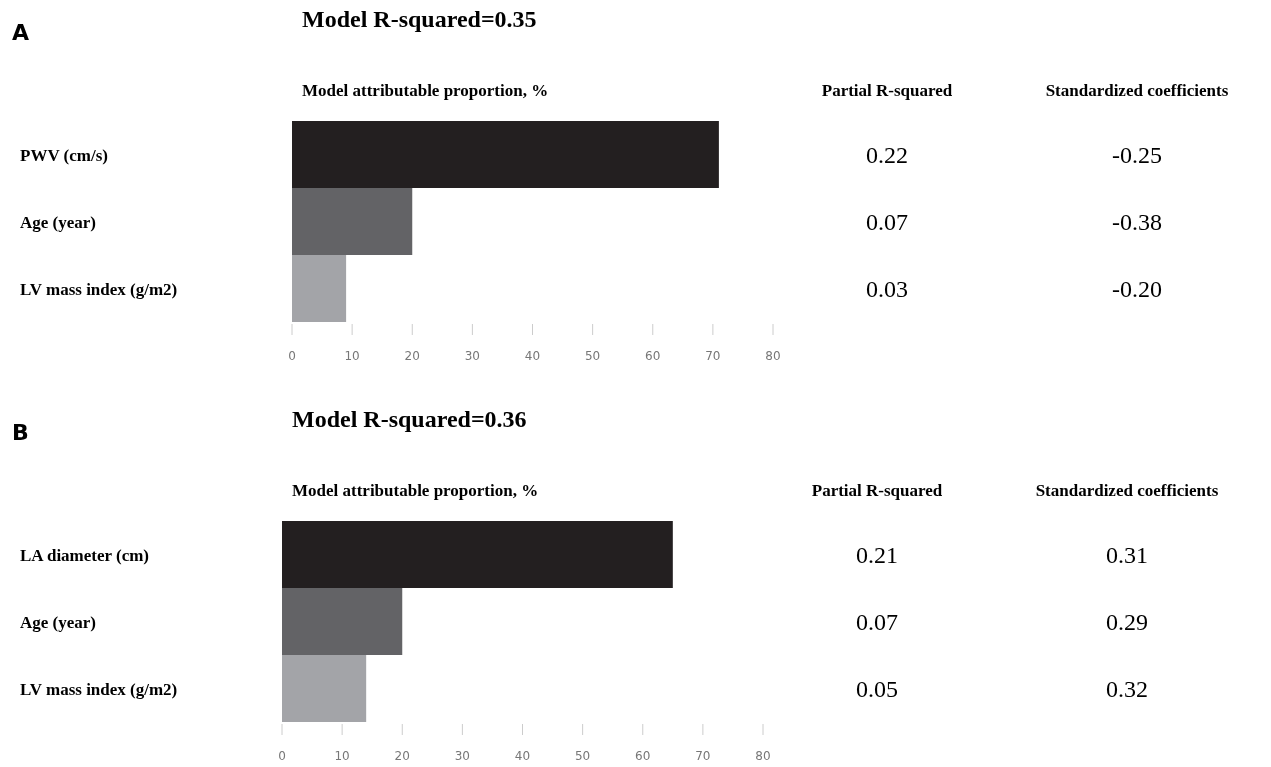  What do you see at coordinates (1137, 221) in the screenshot?
I see `text: -0.38` at bounding box center [1137, 221].